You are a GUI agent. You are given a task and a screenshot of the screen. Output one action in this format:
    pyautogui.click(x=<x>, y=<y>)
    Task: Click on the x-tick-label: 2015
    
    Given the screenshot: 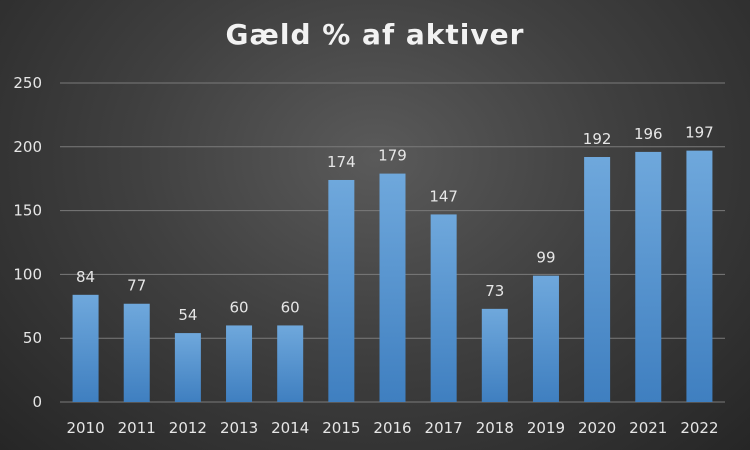 What is the action you would take?
    pyautogui.click(x=341, y=428)
    